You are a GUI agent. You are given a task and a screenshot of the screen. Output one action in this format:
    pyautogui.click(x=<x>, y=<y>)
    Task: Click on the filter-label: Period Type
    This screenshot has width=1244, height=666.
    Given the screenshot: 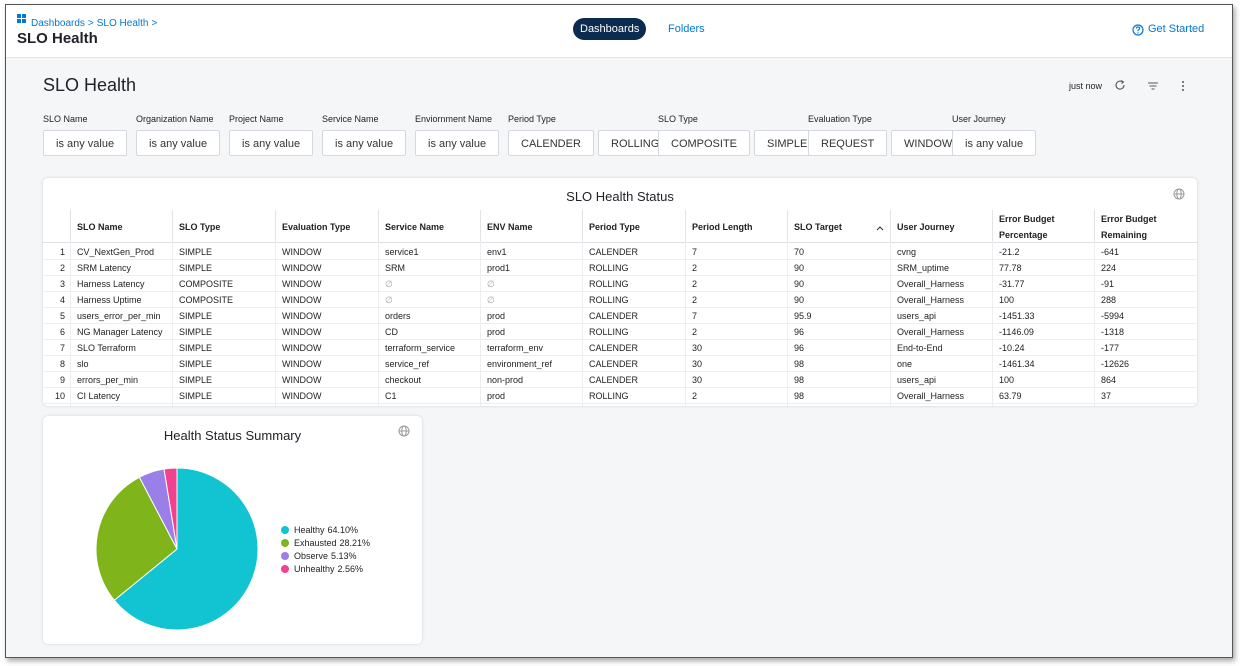 What is the action you would take?
    pyautogui.click(x=532, y=119)
    